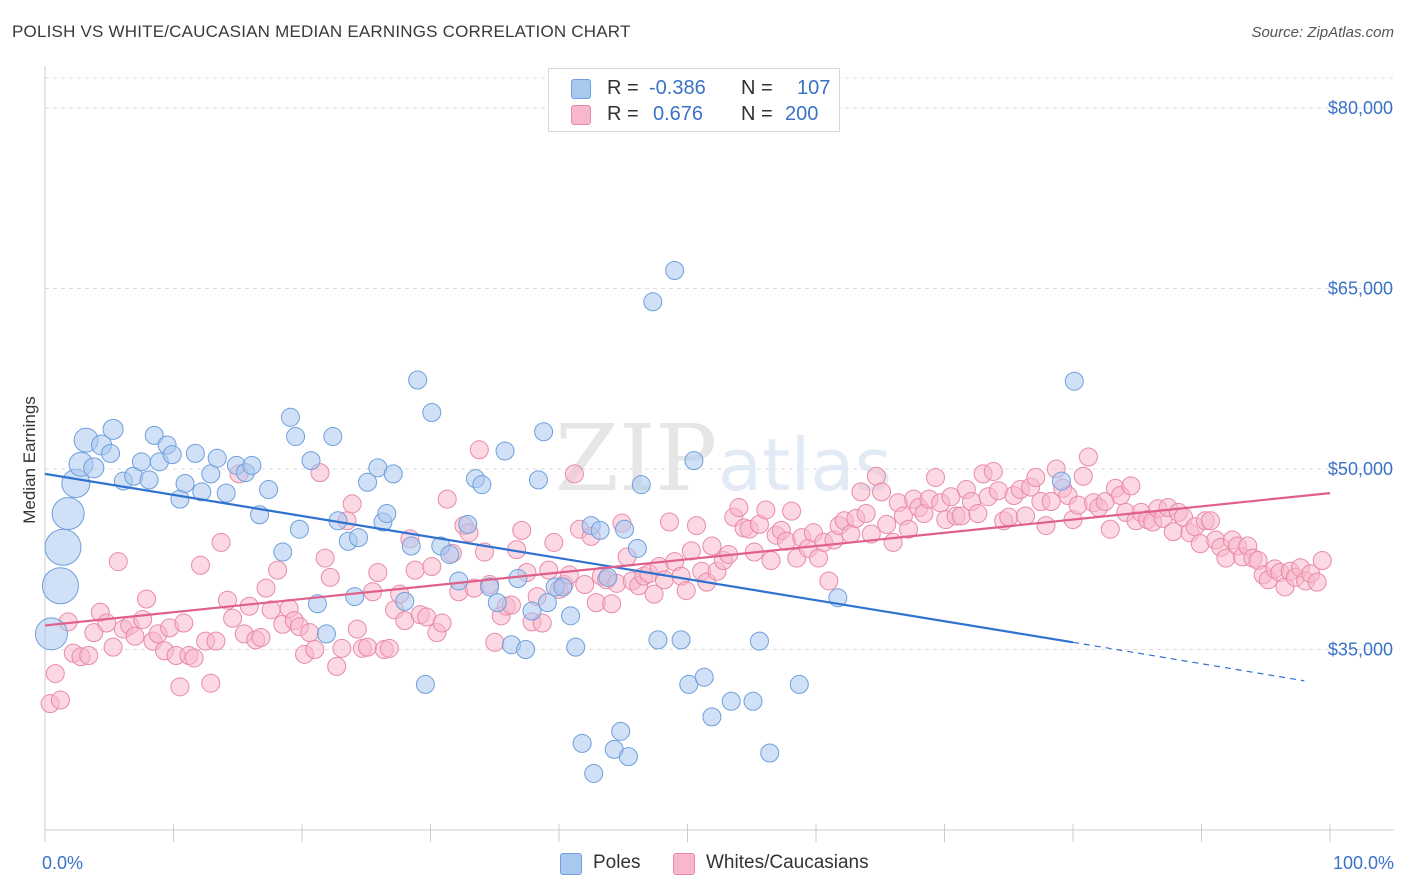 The height and width of the screenshot is (892, 1406). Describe the element at coordinates (62, 863) in the screenshot. I see `x-tick-label-start: 0.0%` at that location.